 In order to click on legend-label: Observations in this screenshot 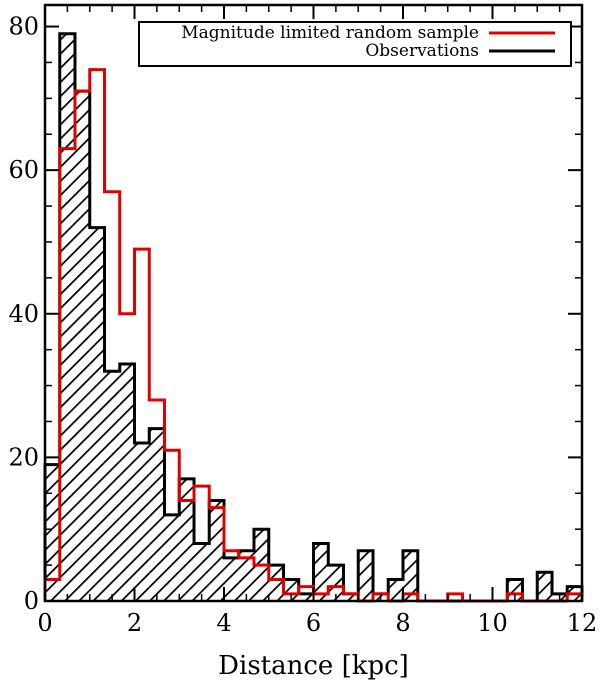, I will do `click(422, 51)`.